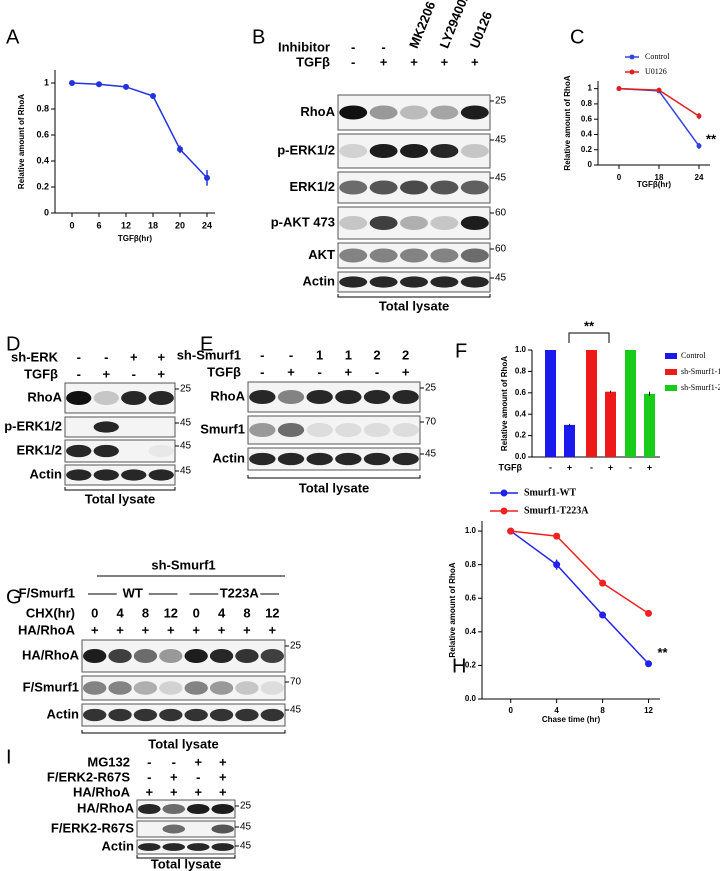 Image resolution: width=720 pixels, height=871 pixels. I want to click on x-tick-label: 0, so click(510, 710).